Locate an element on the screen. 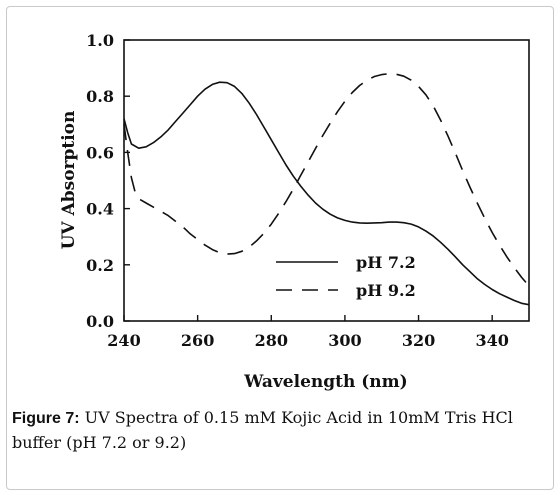 The height and width of the screenshot is (494, 560). y-tick-label: 0.0 is located at coordinates (100, 321).